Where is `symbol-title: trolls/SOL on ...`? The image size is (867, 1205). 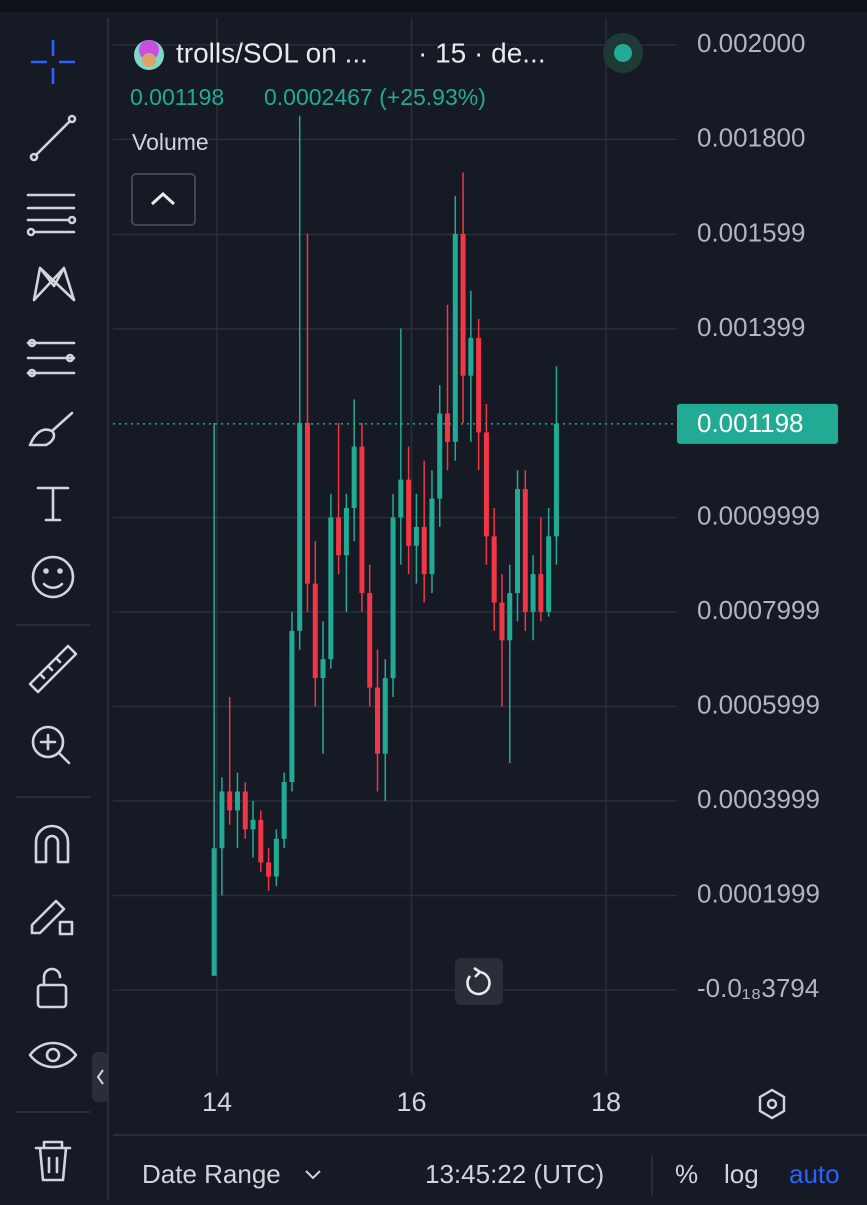
symbol-title: trolls/SOL on ... is located at coordinates (272, 52).